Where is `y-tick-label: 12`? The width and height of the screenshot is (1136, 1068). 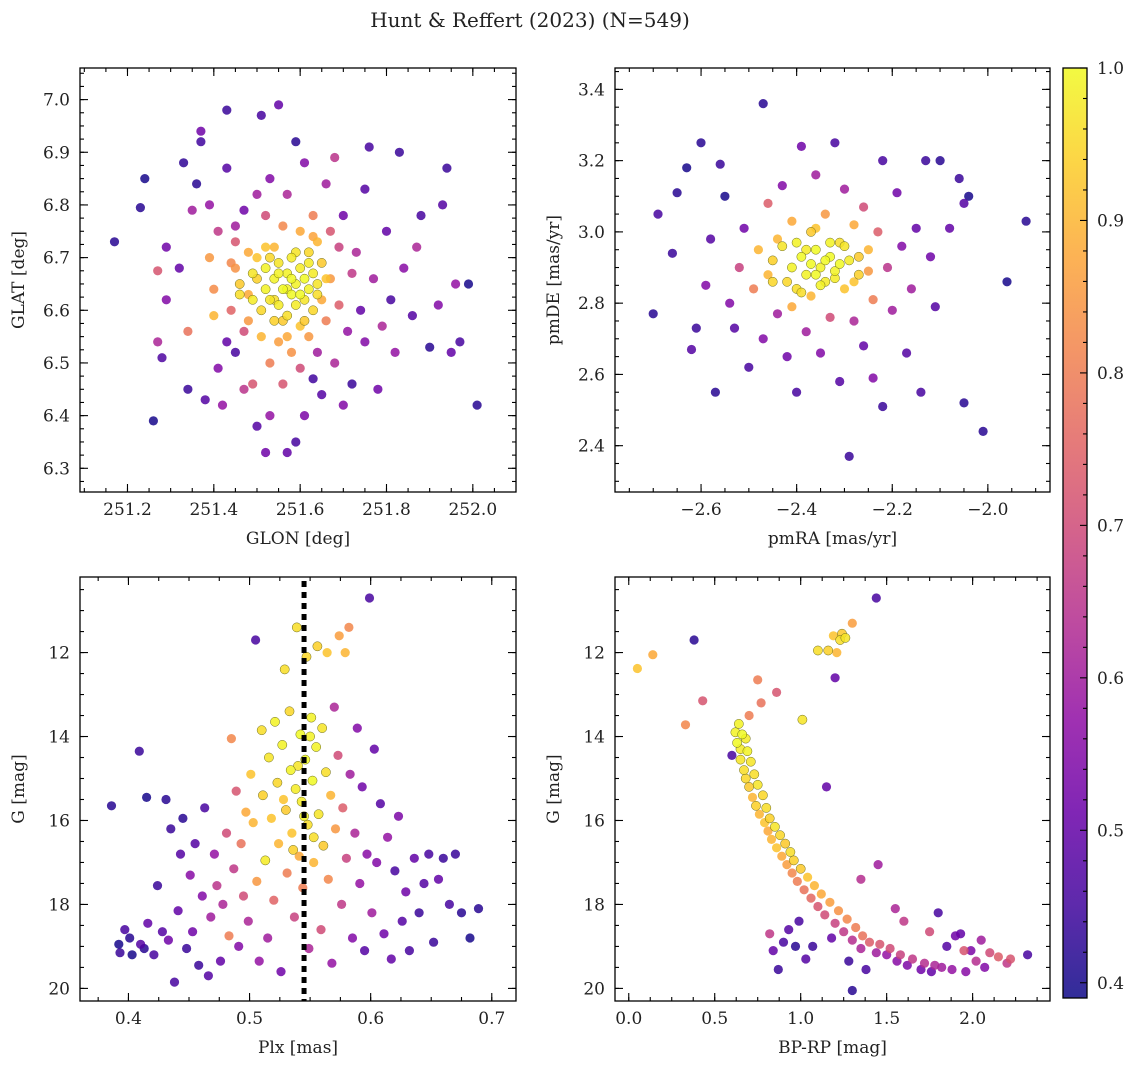
y-tick-label: 12 is located at coordinates (594, 654).